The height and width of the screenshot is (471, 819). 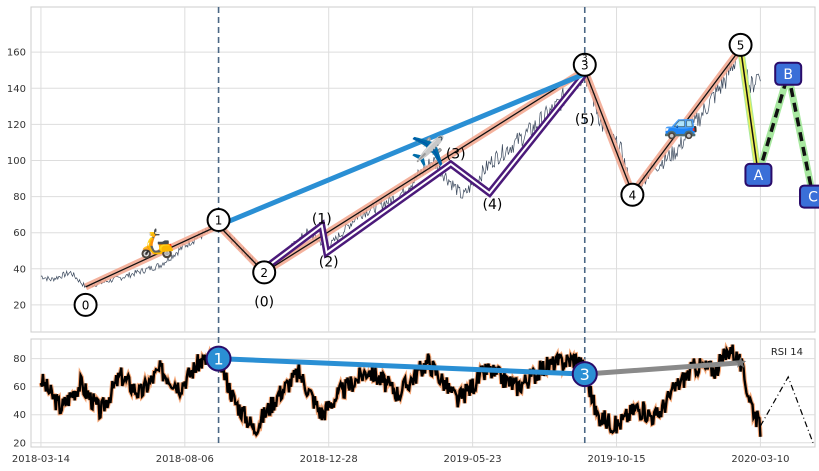 What do you see at coordinates (41, 459) in the screenshot?
I see `x-tick-label: 2018-03-14` at bounding box center [41, 459].